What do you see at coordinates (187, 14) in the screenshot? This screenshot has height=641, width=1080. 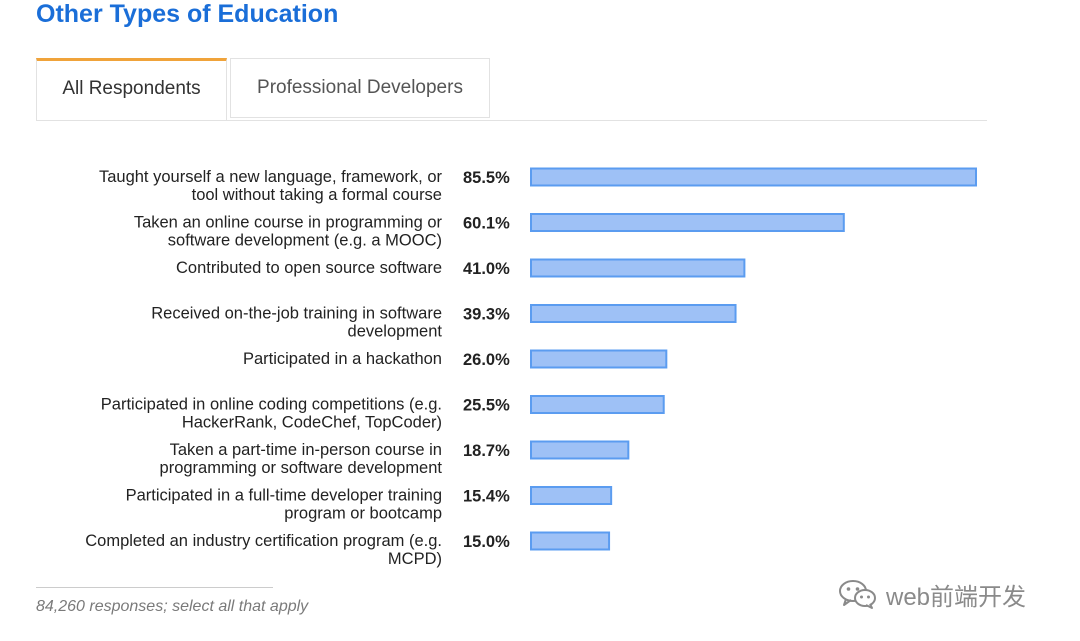 I see `page-title: Other Types of Education` at bounding box center [187, 14].